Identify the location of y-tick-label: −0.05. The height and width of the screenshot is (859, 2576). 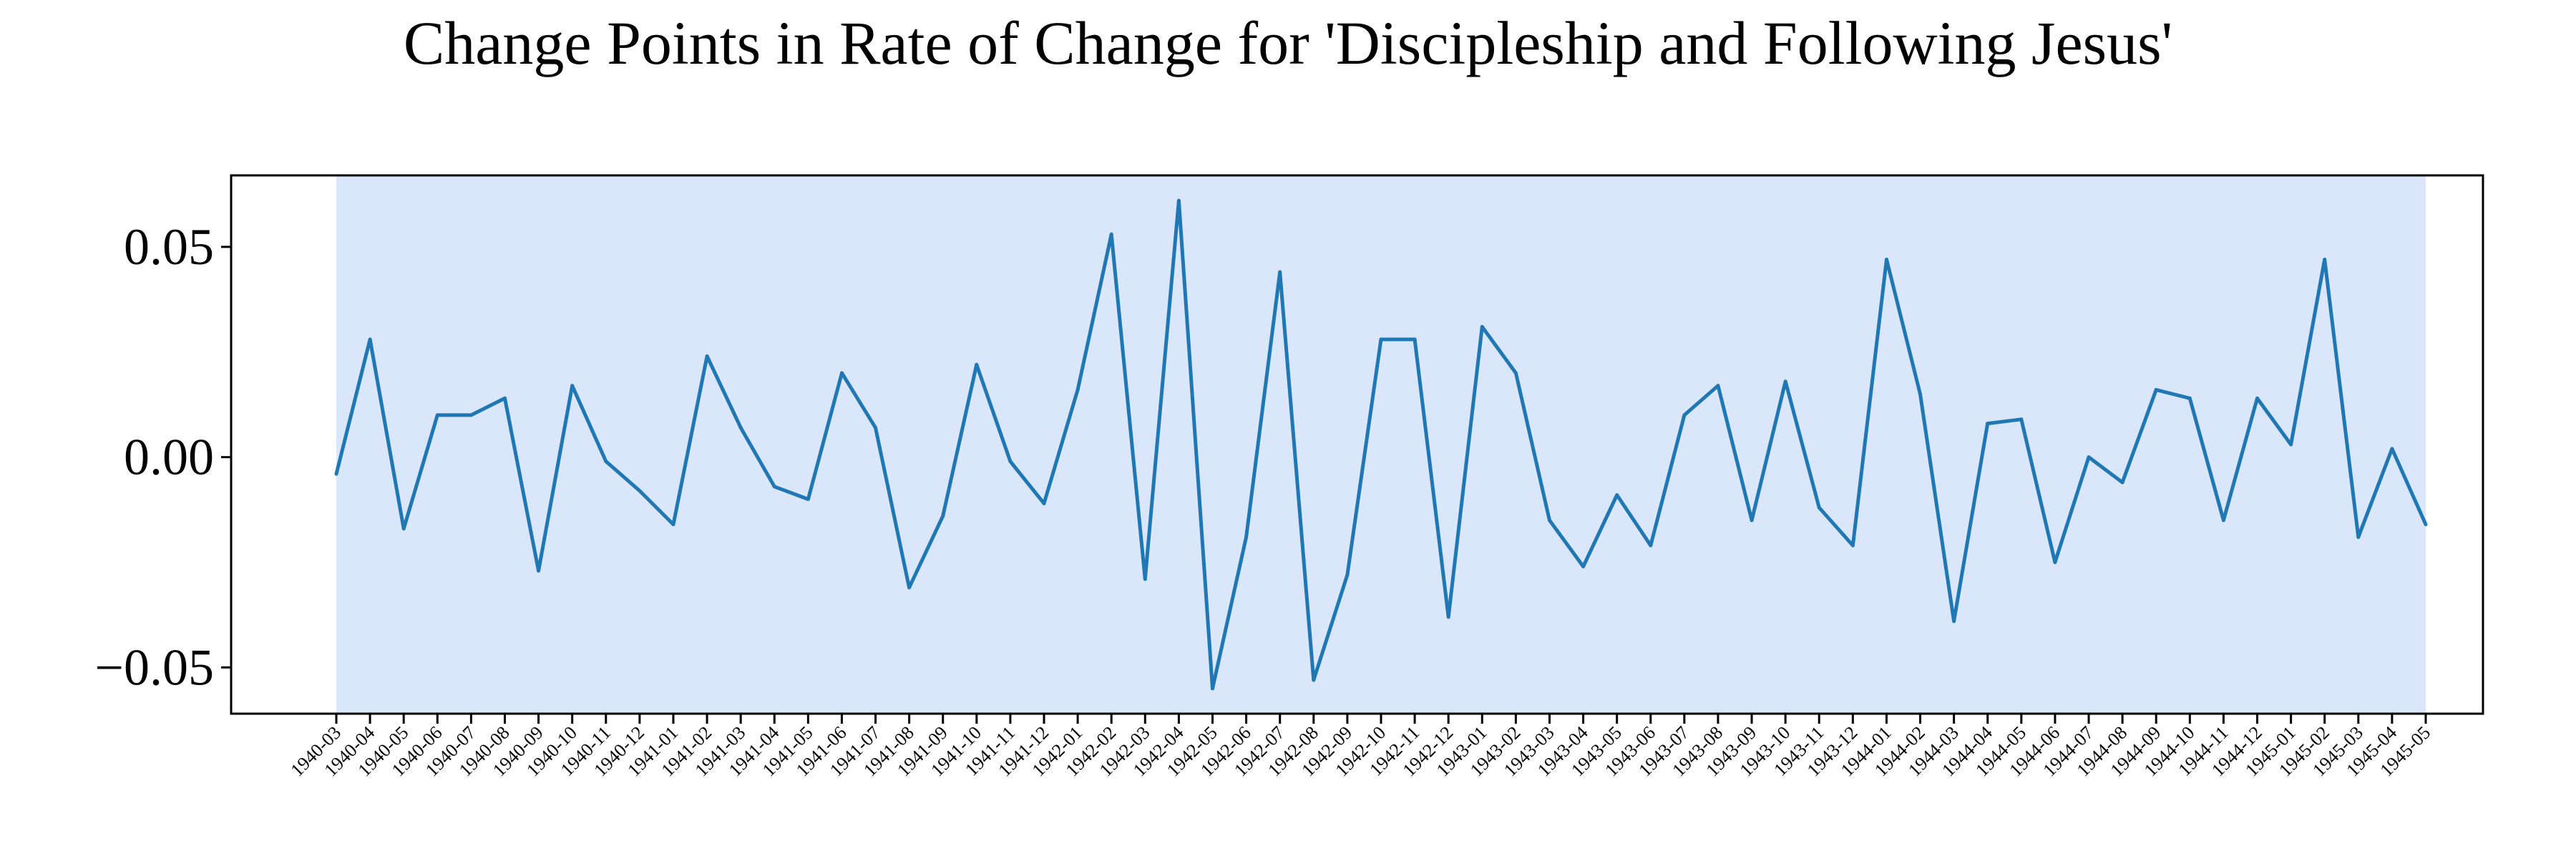
(154, 667).